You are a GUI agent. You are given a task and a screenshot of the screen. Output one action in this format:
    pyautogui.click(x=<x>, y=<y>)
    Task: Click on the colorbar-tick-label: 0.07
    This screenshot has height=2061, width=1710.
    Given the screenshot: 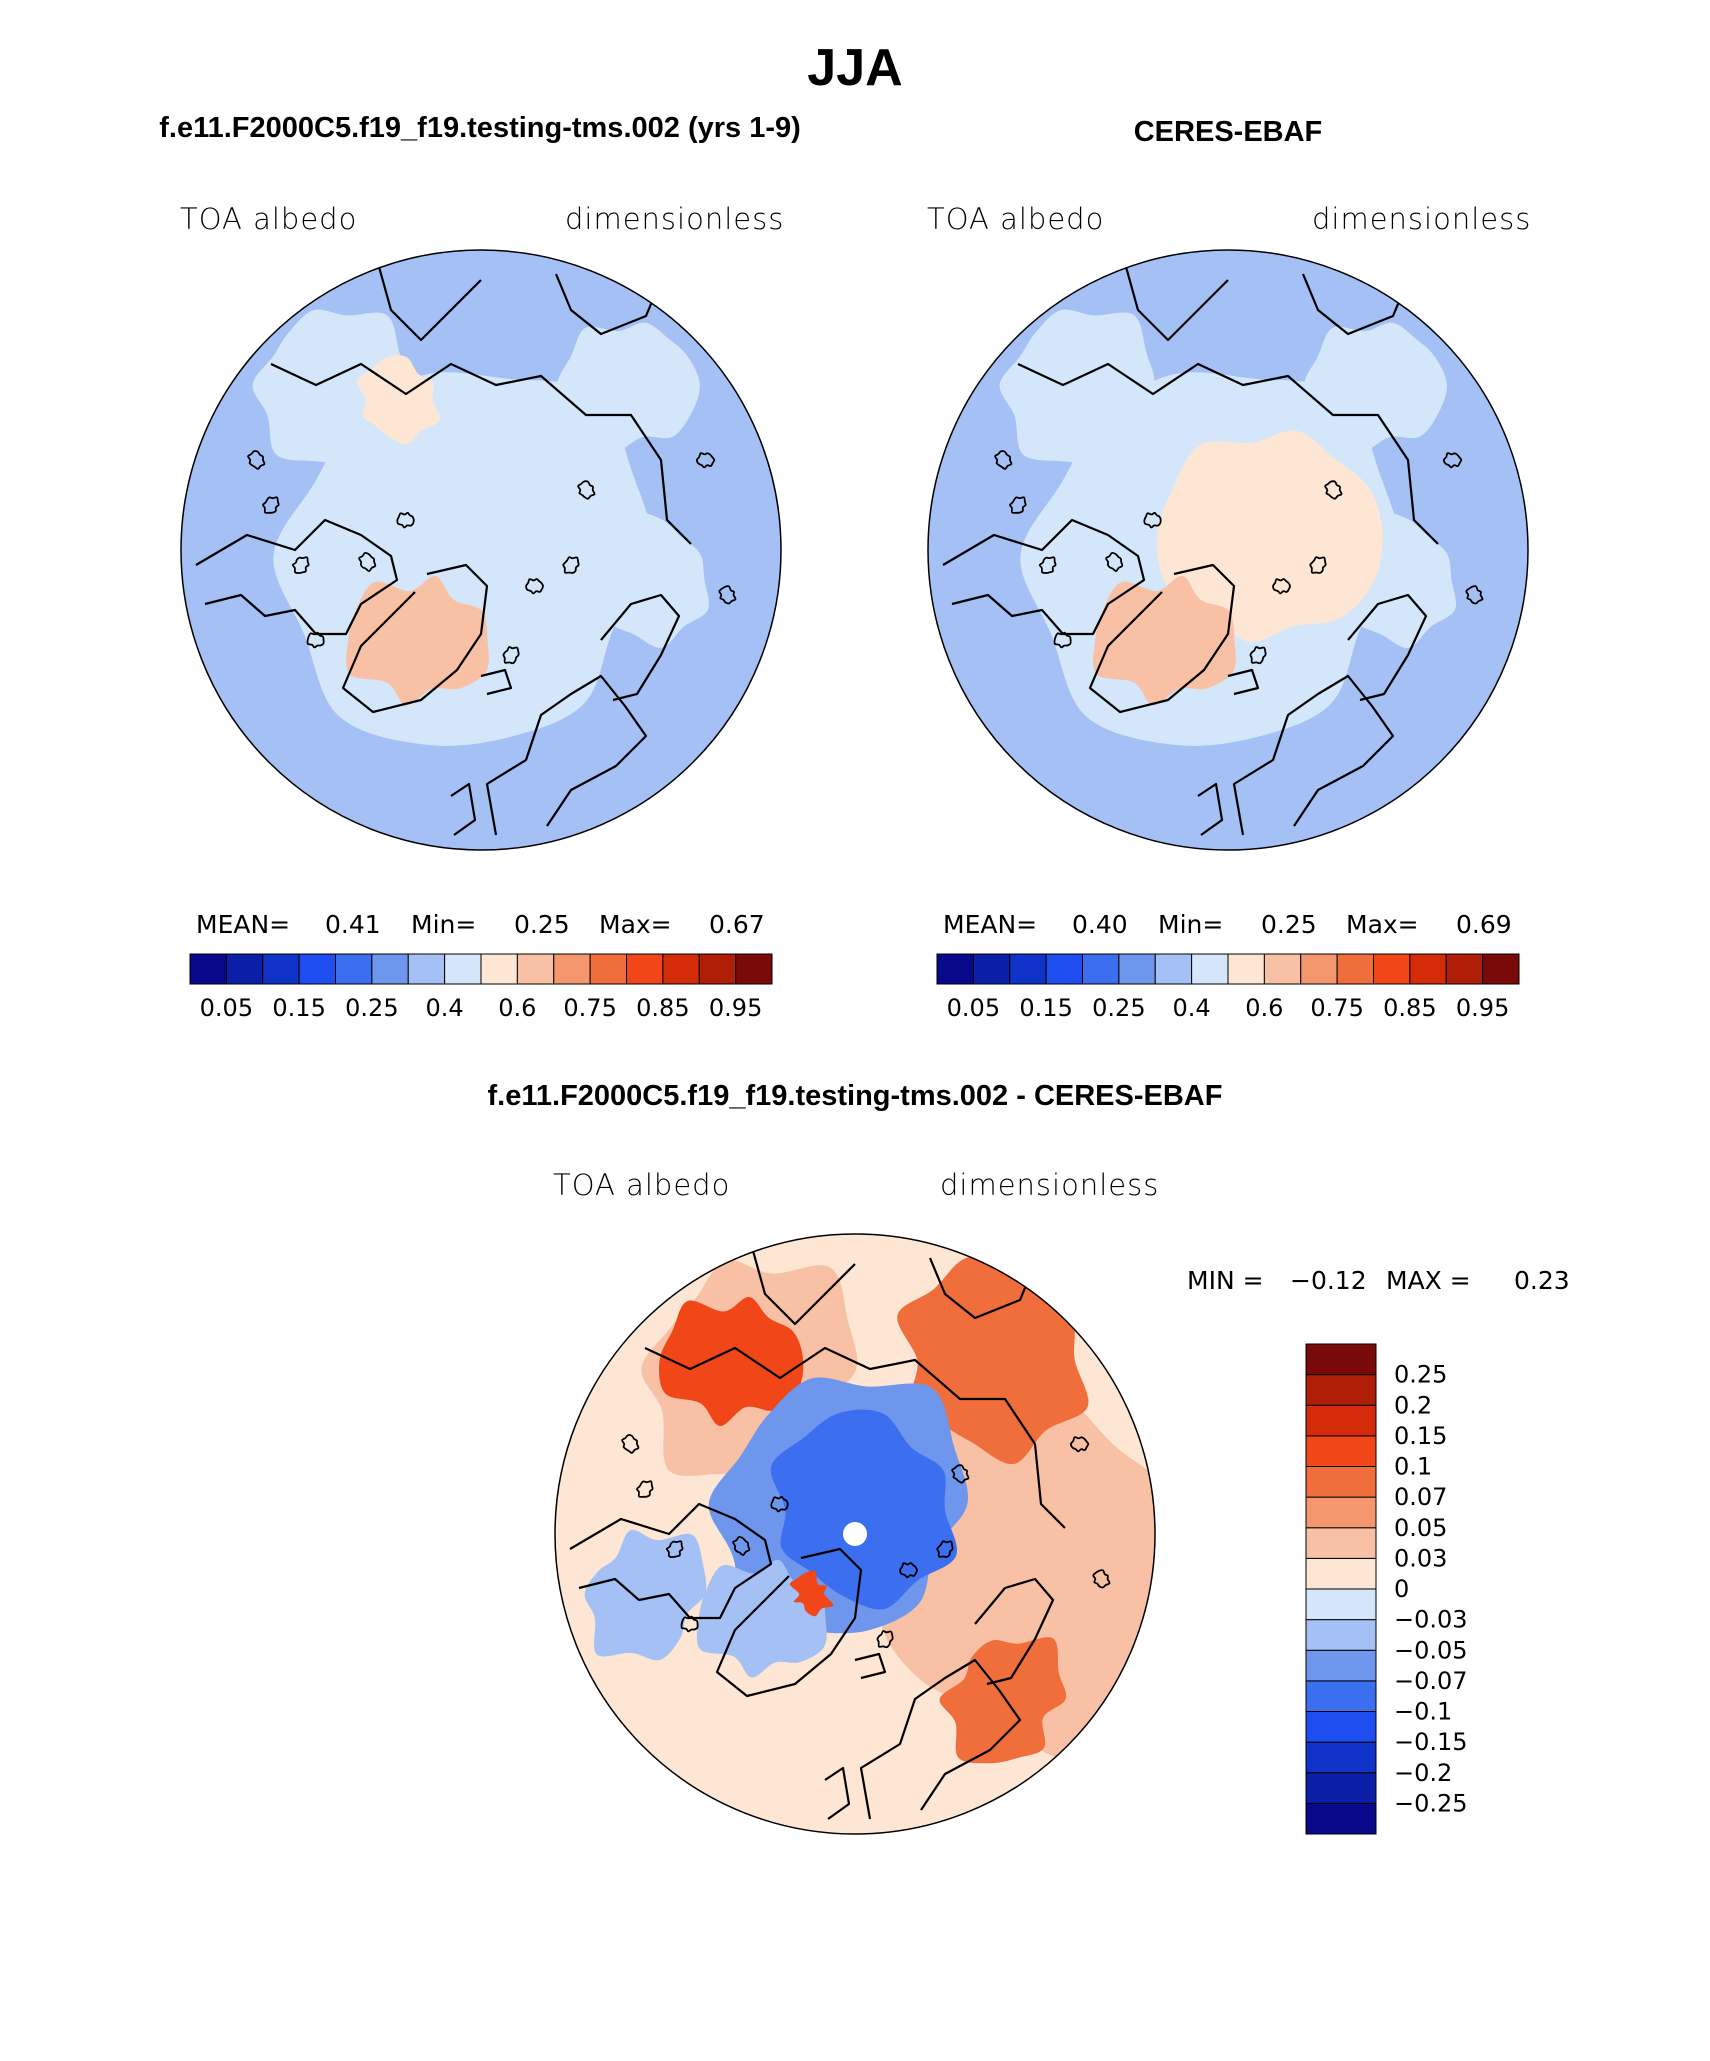 What is the action you would take?
    pyautogui.click(x=1420, y=1497)
    